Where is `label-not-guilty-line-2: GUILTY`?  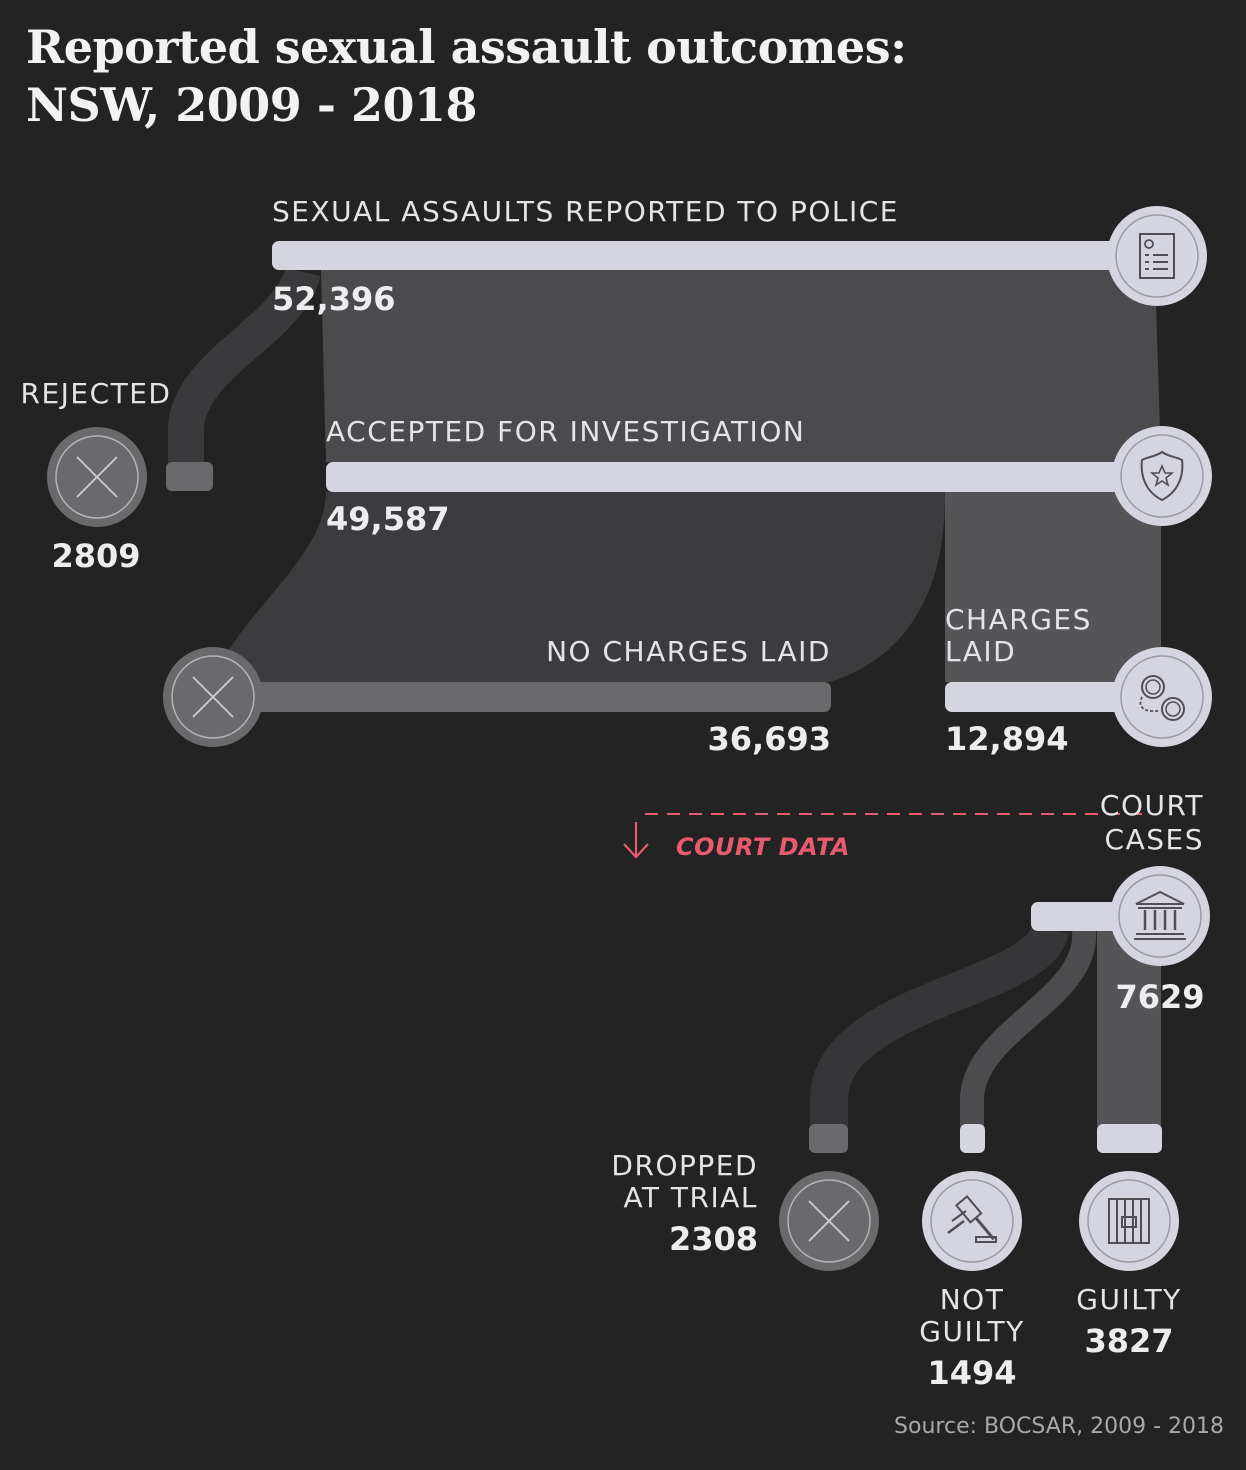 label-not-guilty-line-2: GUILTY is located at coordinates (972, 1331).